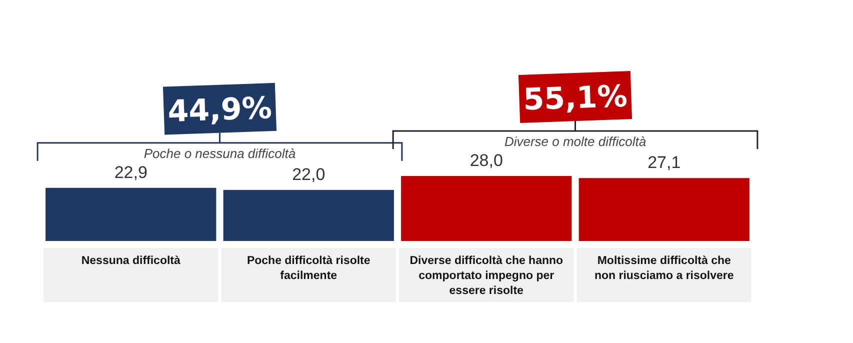 The image size is (853, 343). Describe the element at coordinates (220, 153) in the screenshot. I see `text: Poche o nessuna difficoltà` at that location.